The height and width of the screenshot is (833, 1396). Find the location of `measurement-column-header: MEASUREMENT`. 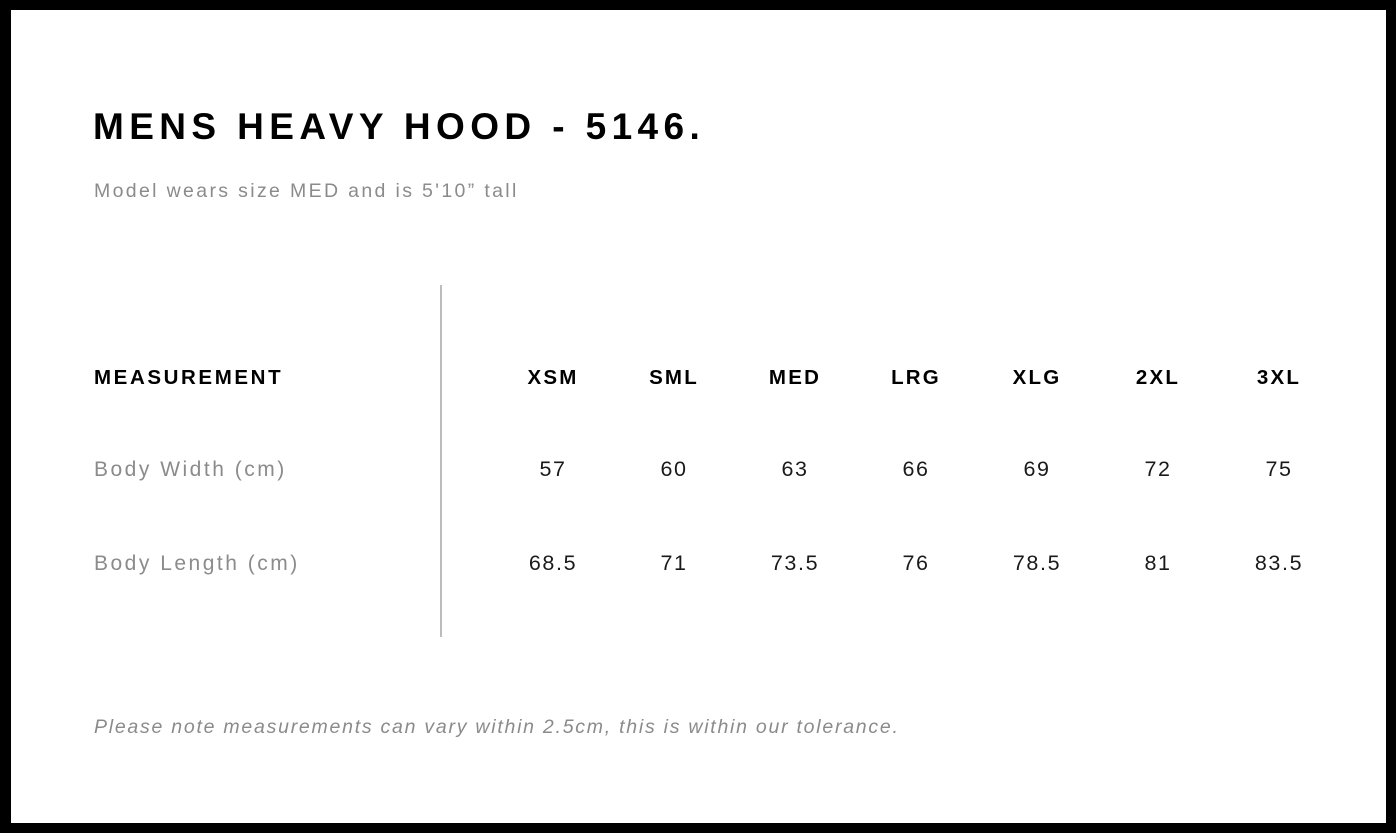

measurement-column-header: MEASUREMENT is located at coordinates (189, 377).